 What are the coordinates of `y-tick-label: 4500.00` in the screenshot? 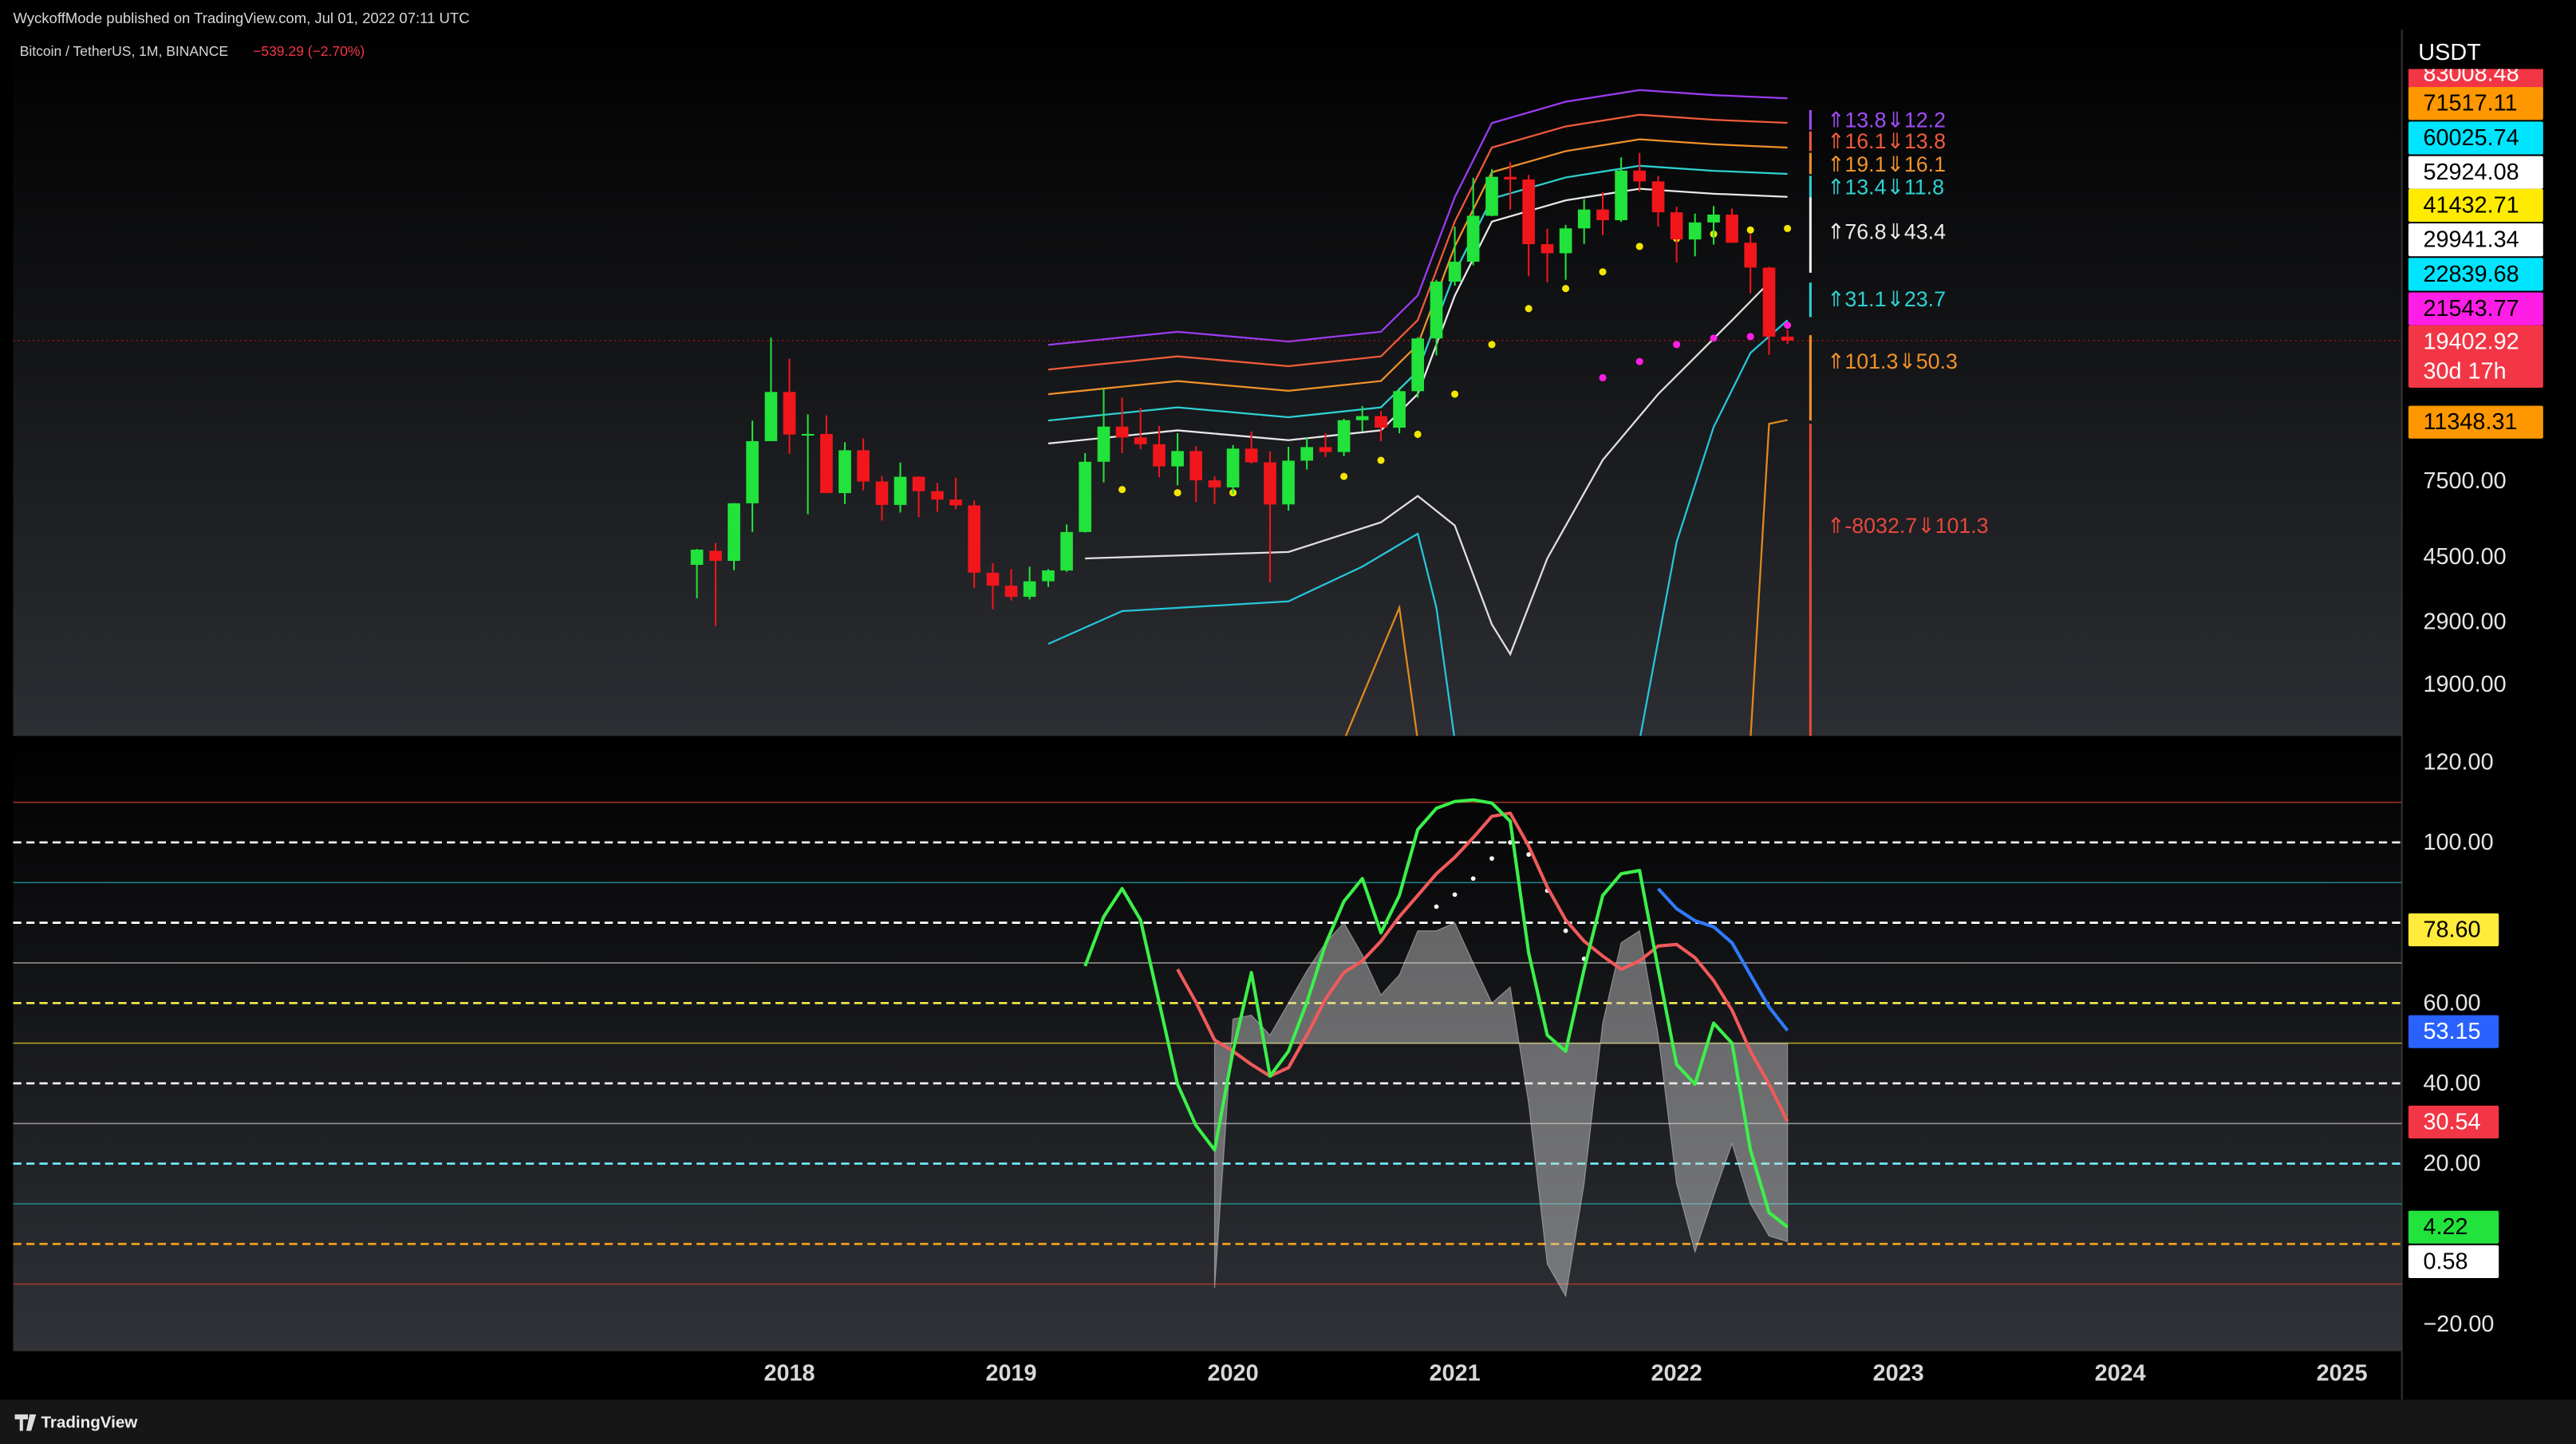 It's located at (2465, 557).